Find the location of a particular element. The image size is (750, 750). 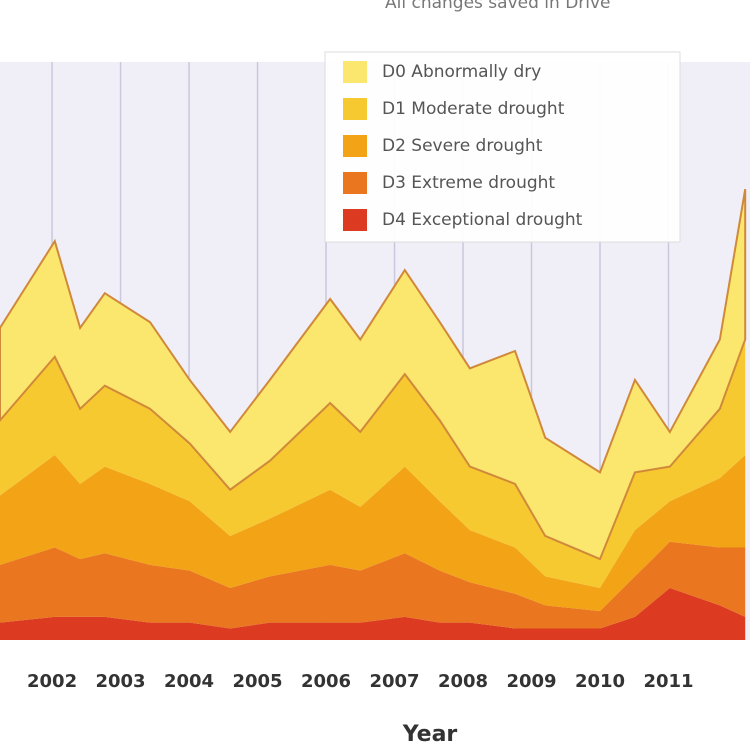

x-tick-label: 2010 is located at coordinates (600, 681).